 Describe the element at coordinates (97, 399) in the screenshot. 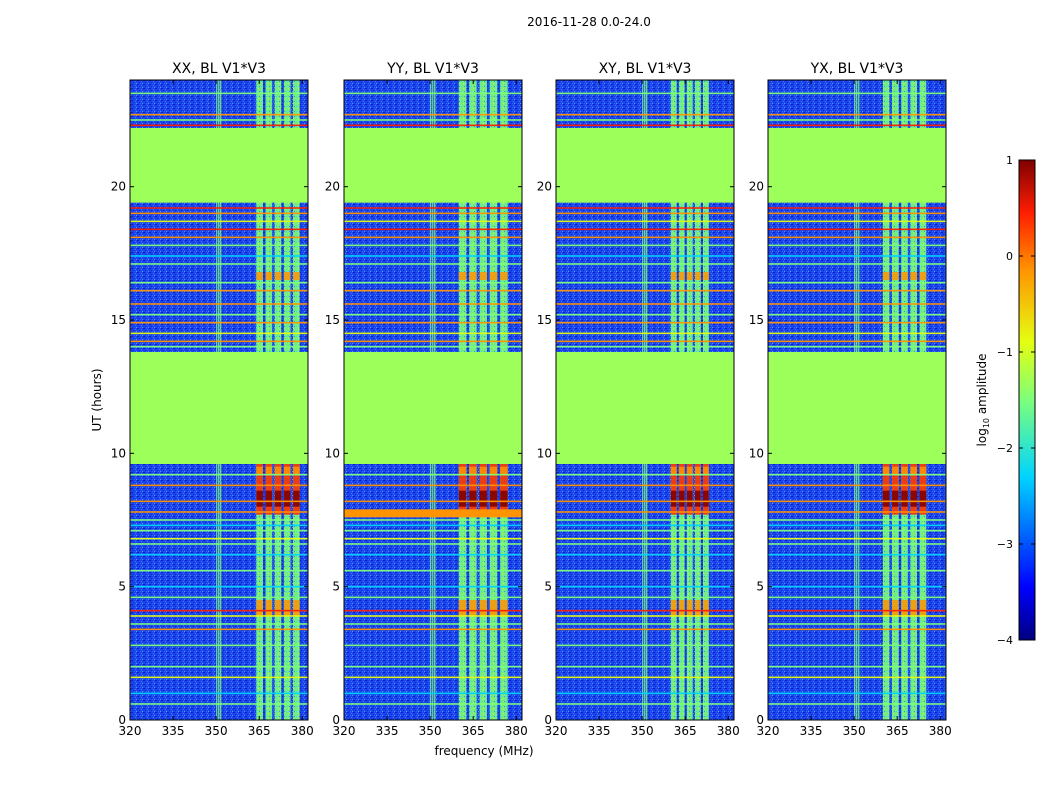

I see `y-axis-label: UT (hours)` at that location.